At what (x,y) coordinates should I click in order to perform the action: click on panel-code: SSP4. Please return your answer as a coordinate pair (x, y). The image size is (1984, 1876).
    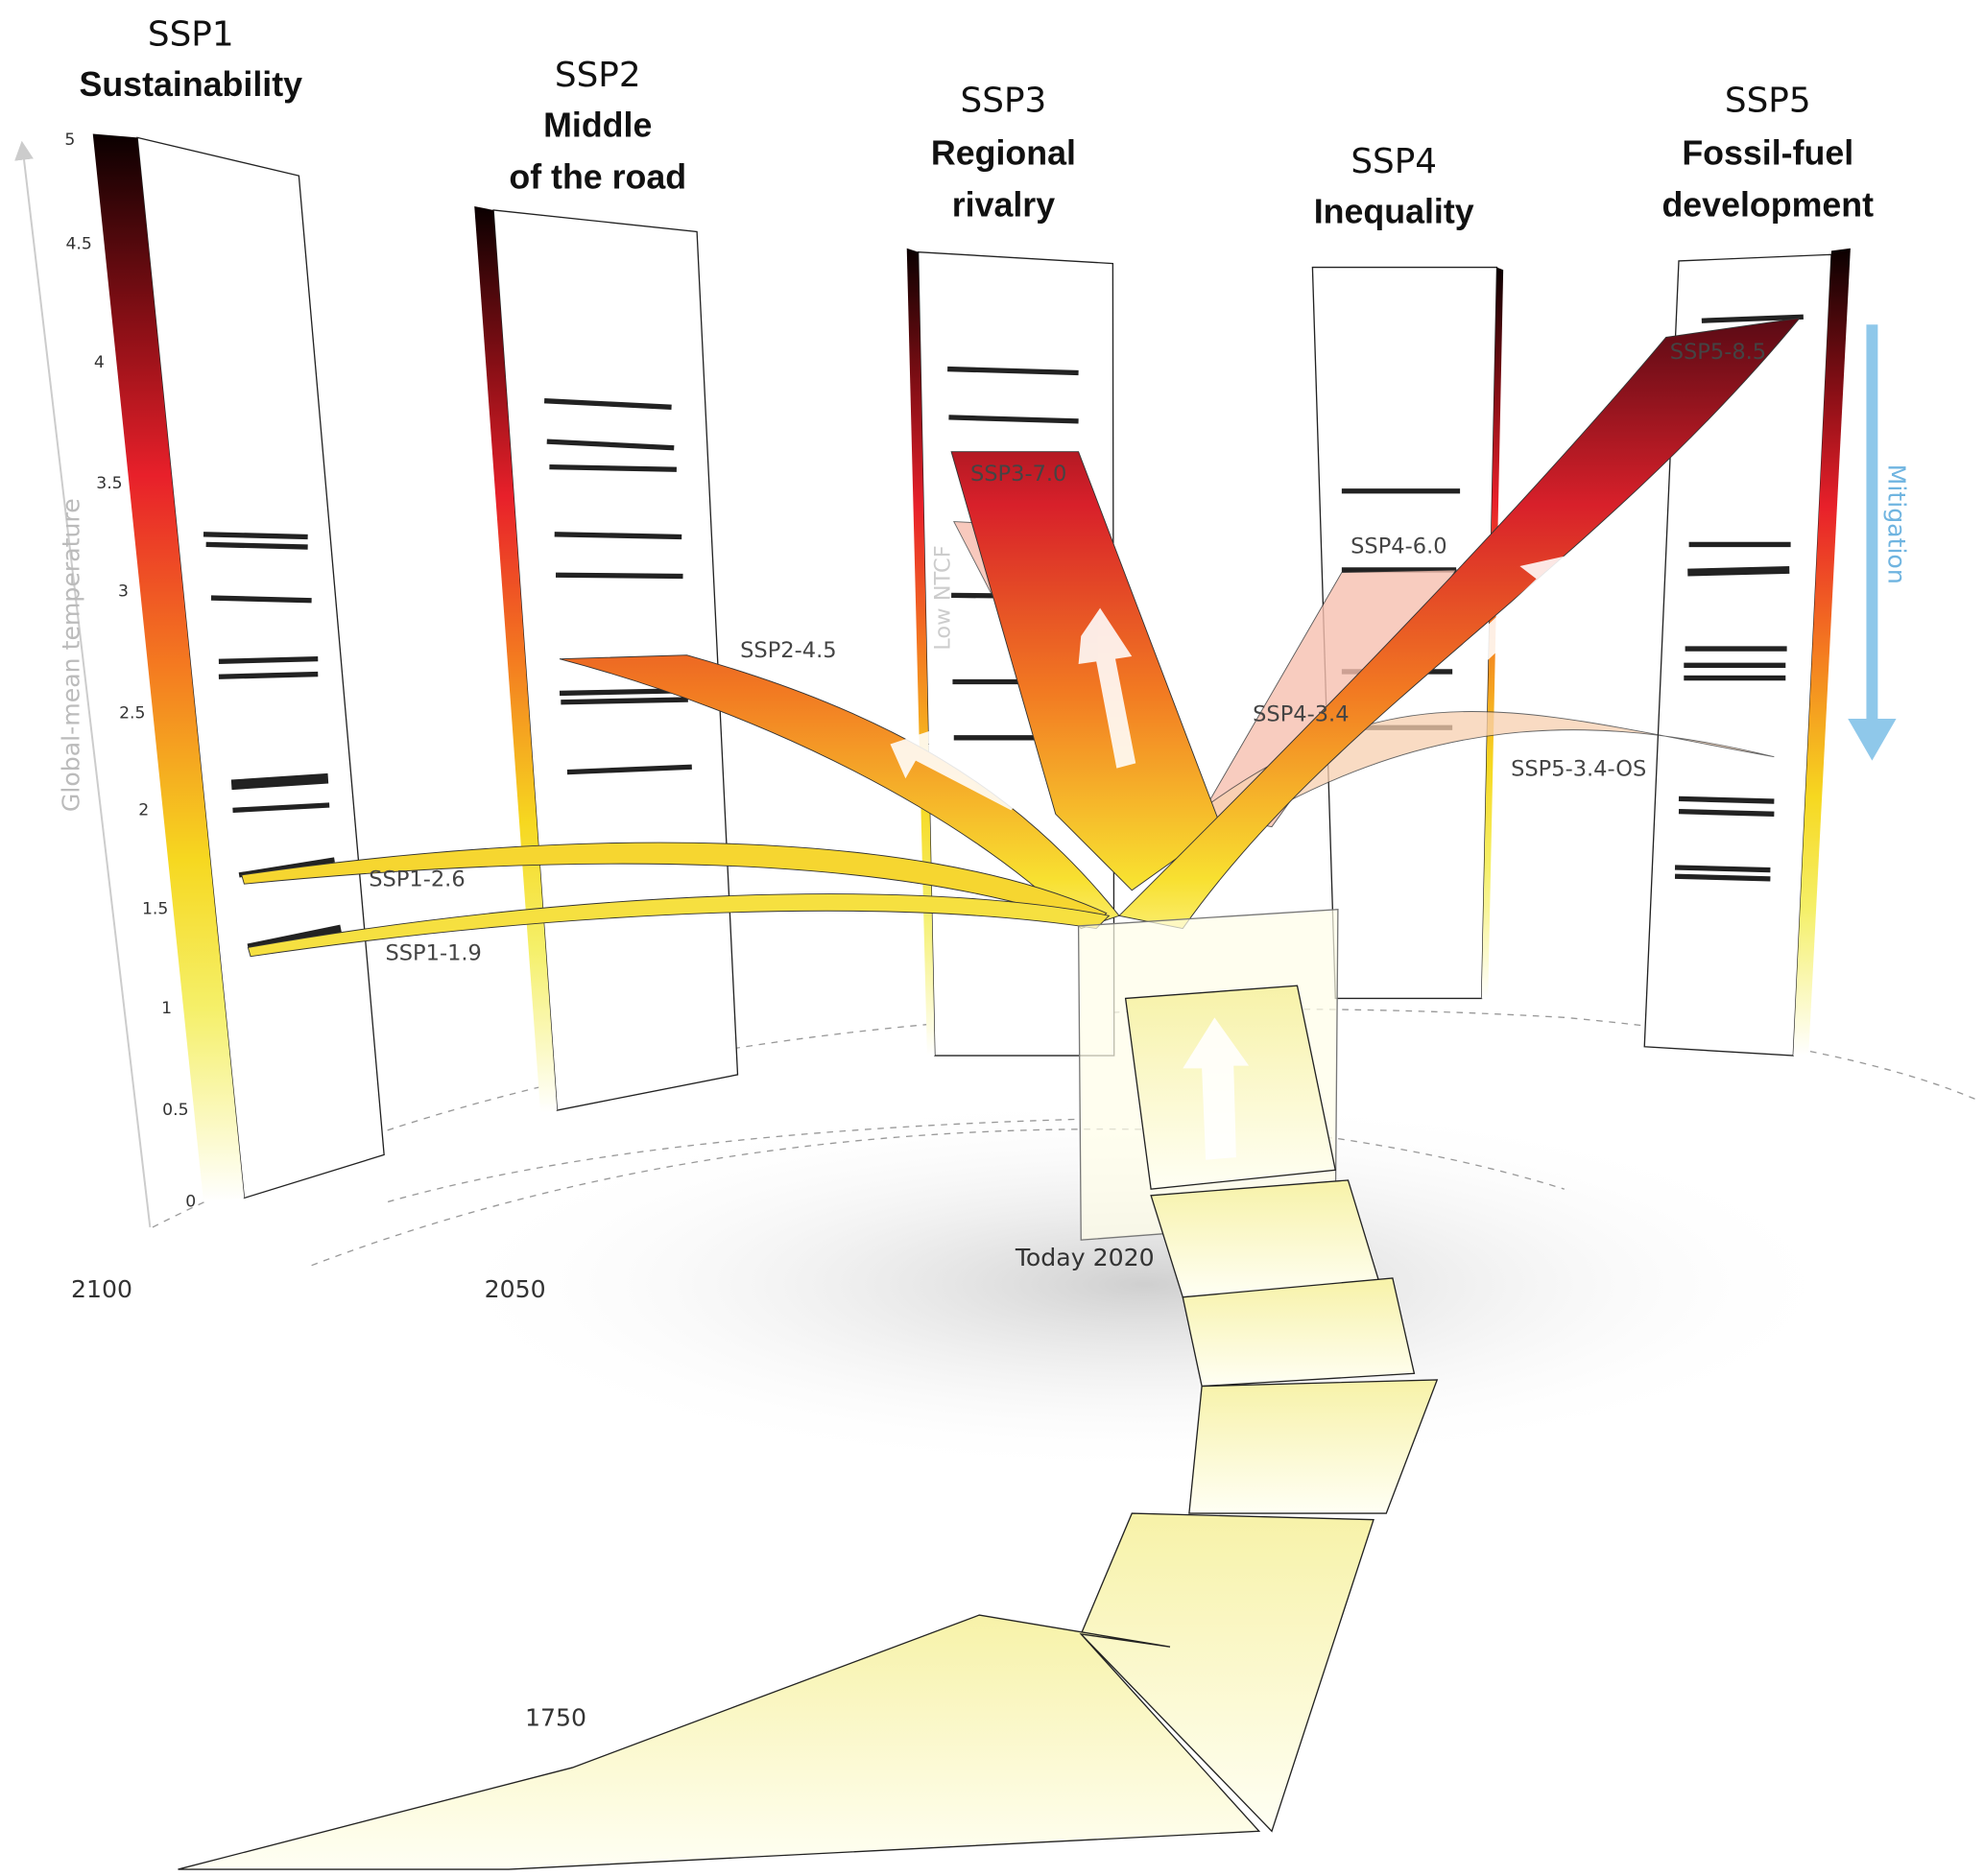
    Looking at the image, I should click on (1394, 161).